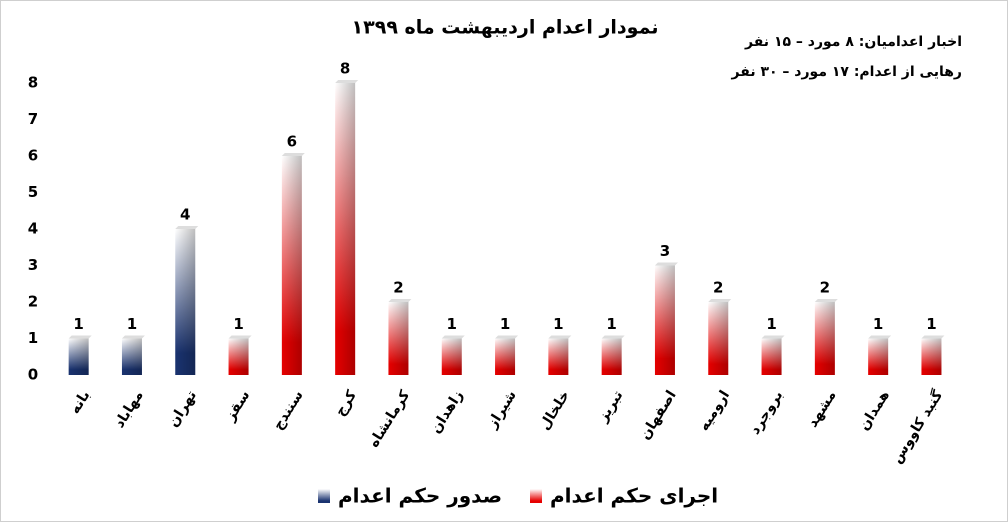 Image resolution: width=1008 pixels, height=522 pixels. Describe the element at coordinates (33, 265) in the screenshot. I see `y-tick-label: 3` at that location.